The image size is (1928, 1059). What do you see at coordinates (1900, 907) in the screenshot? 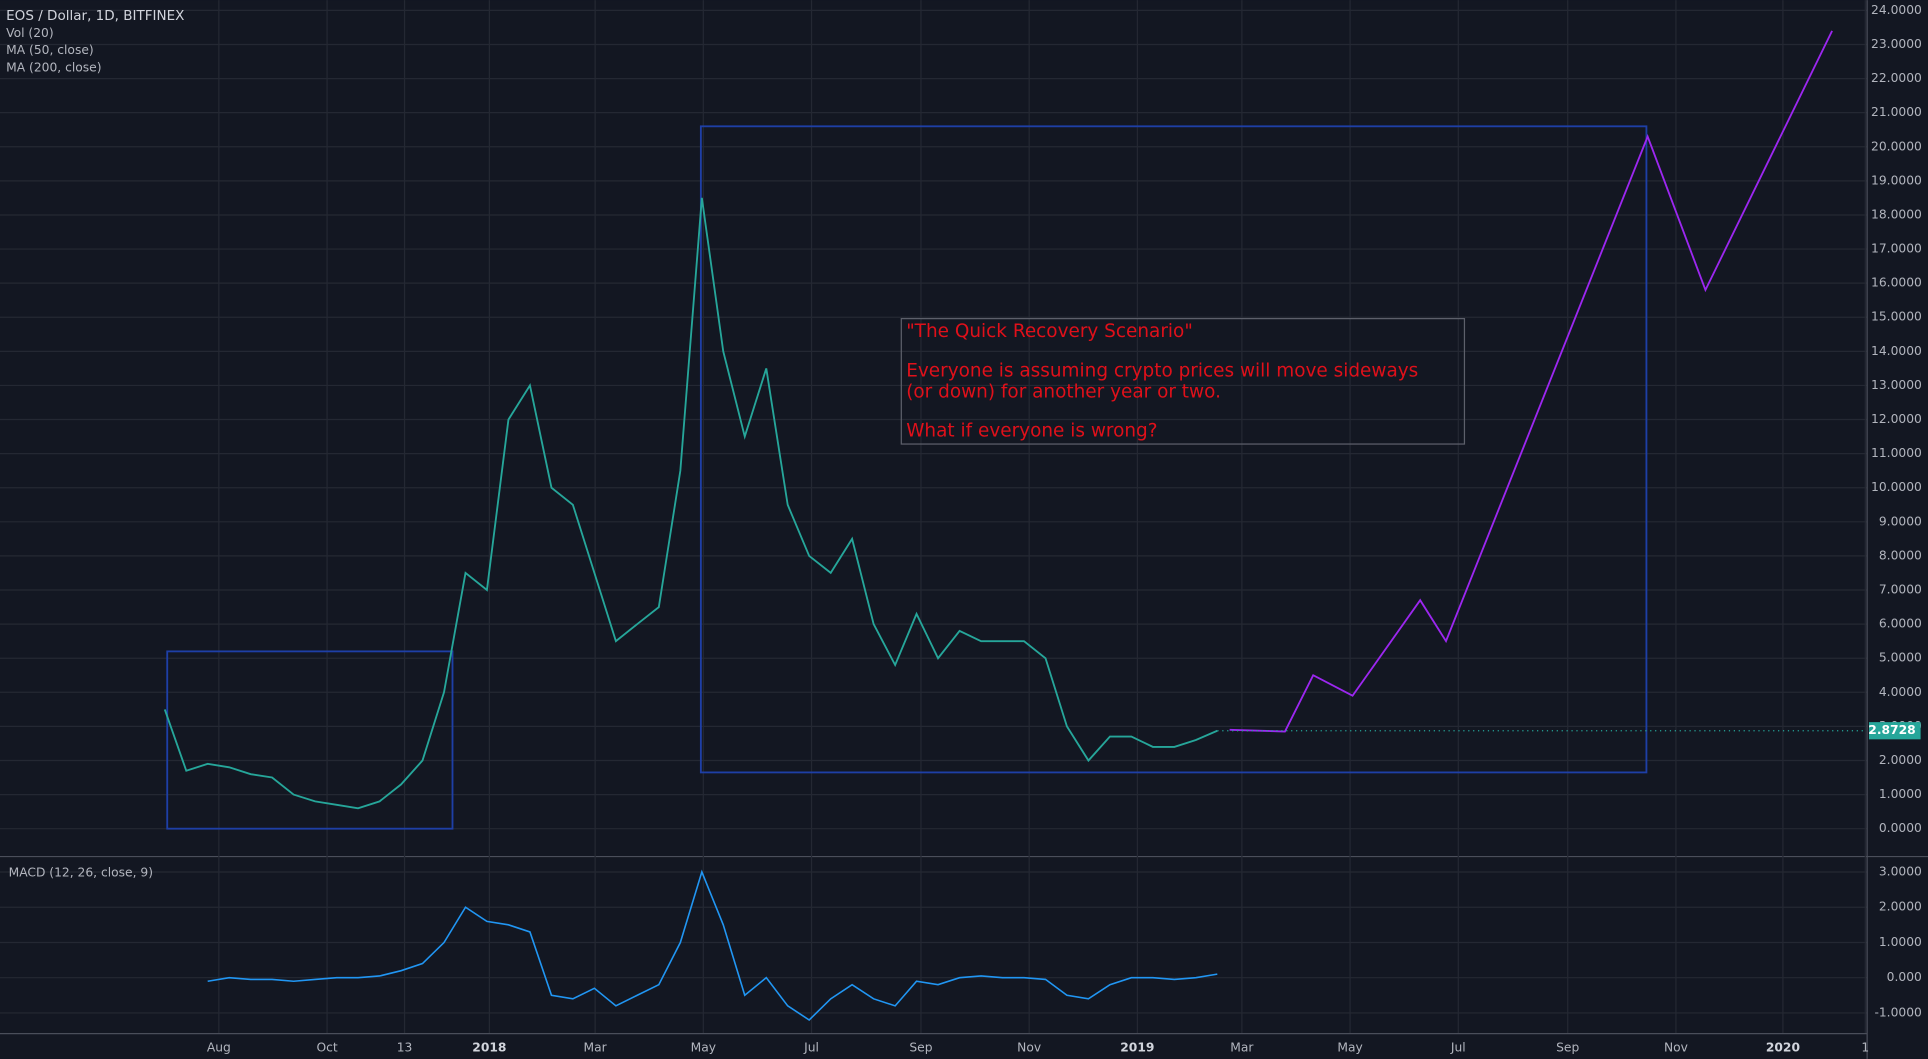
I see `macd-tick-label: 2.0000` at bounding box center [1900, 907].